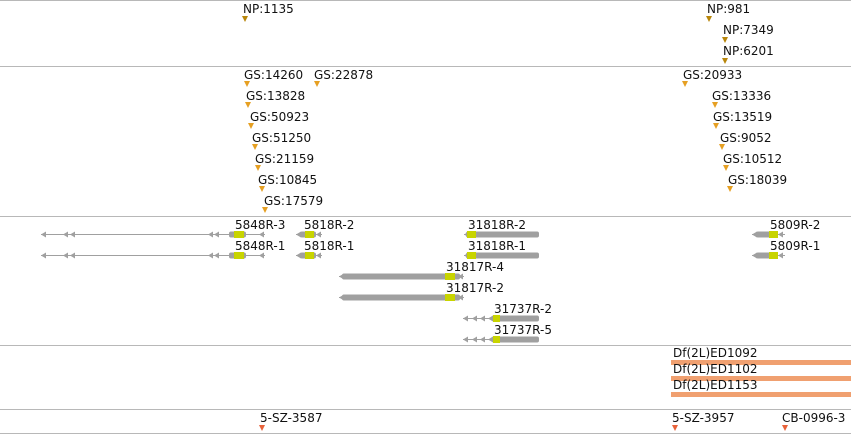 Image resolution: width=851 pixels, height=434 pixels. I want to click on gs-insertion-label: GS:51250, so click(281, 138).